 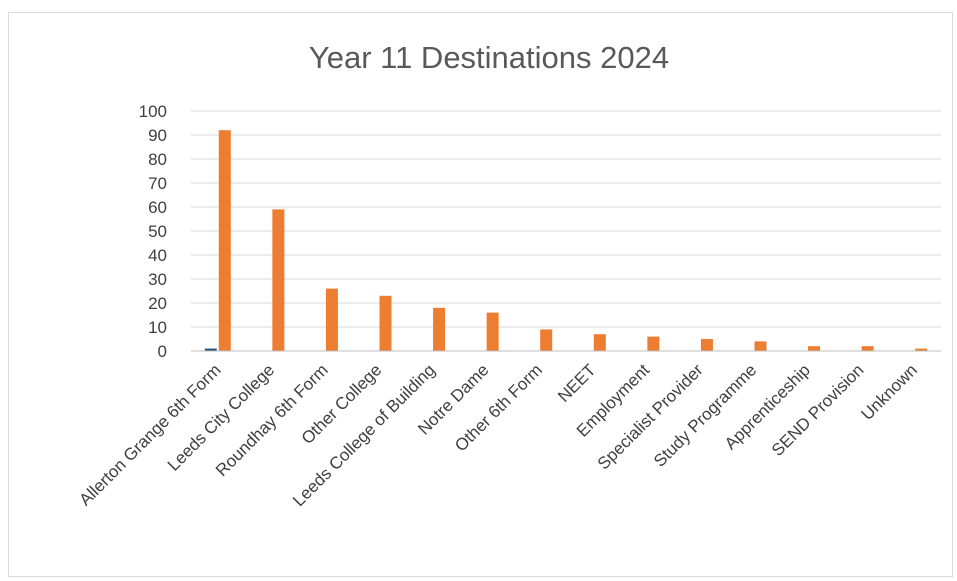 What do you see at coordinates (705, 415) in the screenshot?
I see `x-category-label: Study Programme` at bounding box center [705, 415].